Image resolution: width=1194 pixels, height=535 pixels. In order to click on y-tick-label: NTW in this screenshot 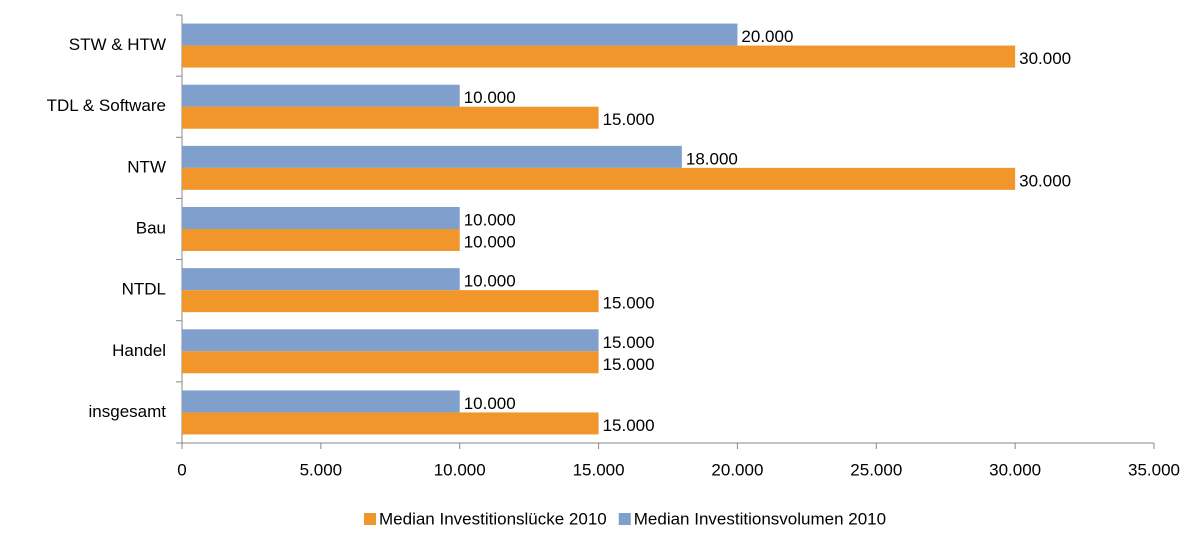, I will do `click(146, 166)`.